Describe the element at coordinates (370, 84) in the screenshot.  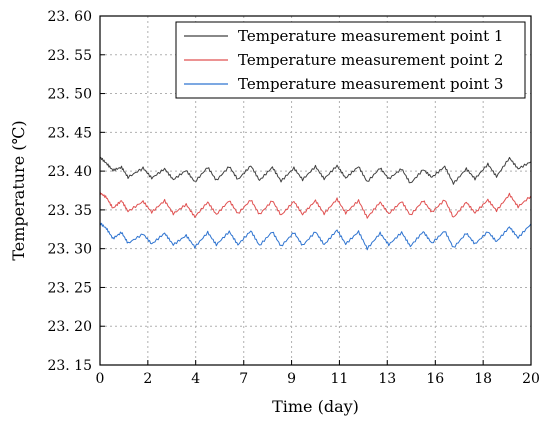
I see `legend-label-3: Temperature measurement point 3` at that location.